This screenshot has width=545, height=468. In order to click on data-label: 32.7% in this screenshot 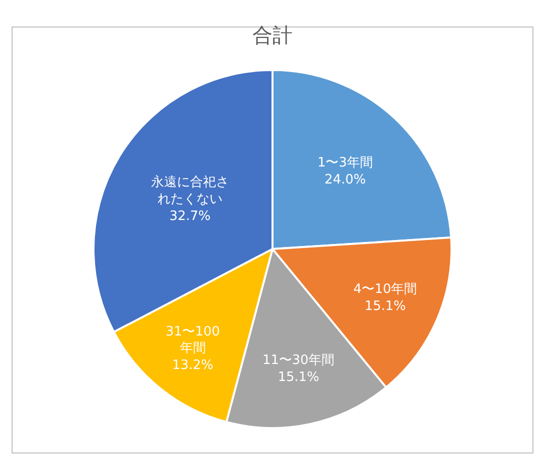, I will do `click(190, 216)`.